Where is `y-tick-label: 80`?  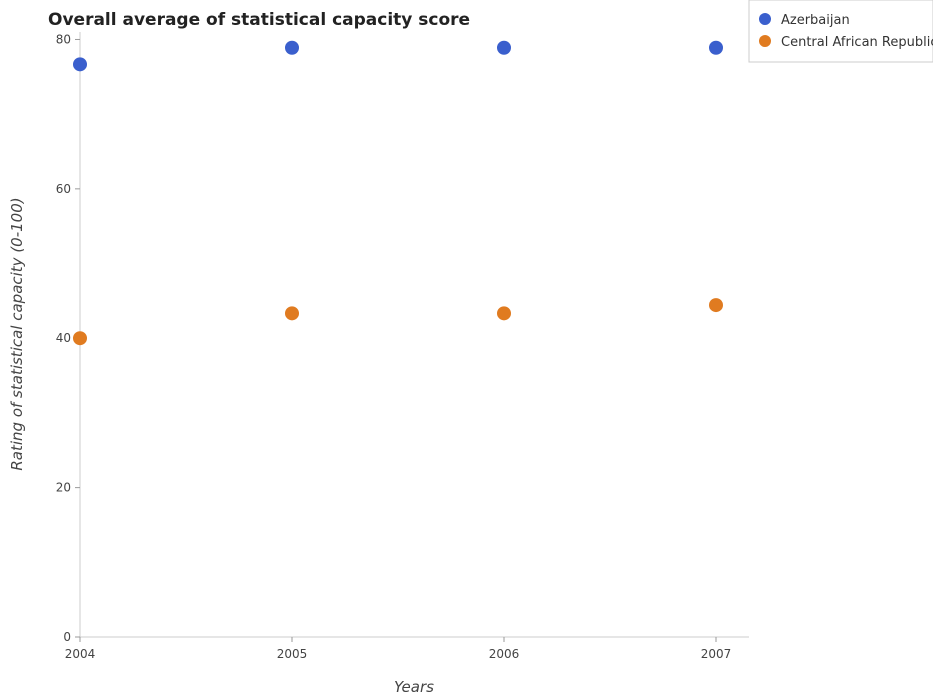 y-tick-label: 80 is located at coordinates (63, 39).